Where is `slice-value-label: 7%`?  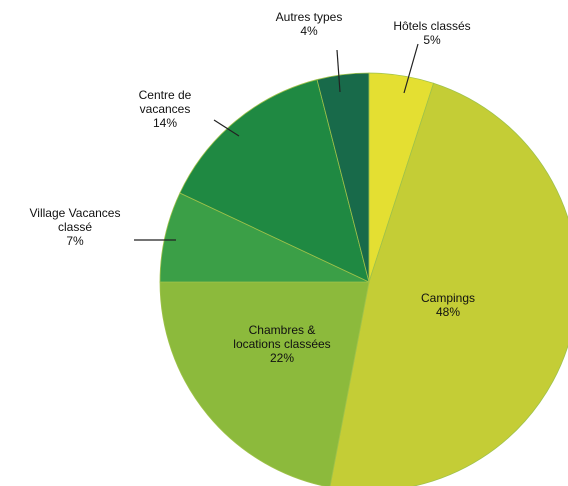 slice-value-label: 7% is located at coordinates (75, 241).